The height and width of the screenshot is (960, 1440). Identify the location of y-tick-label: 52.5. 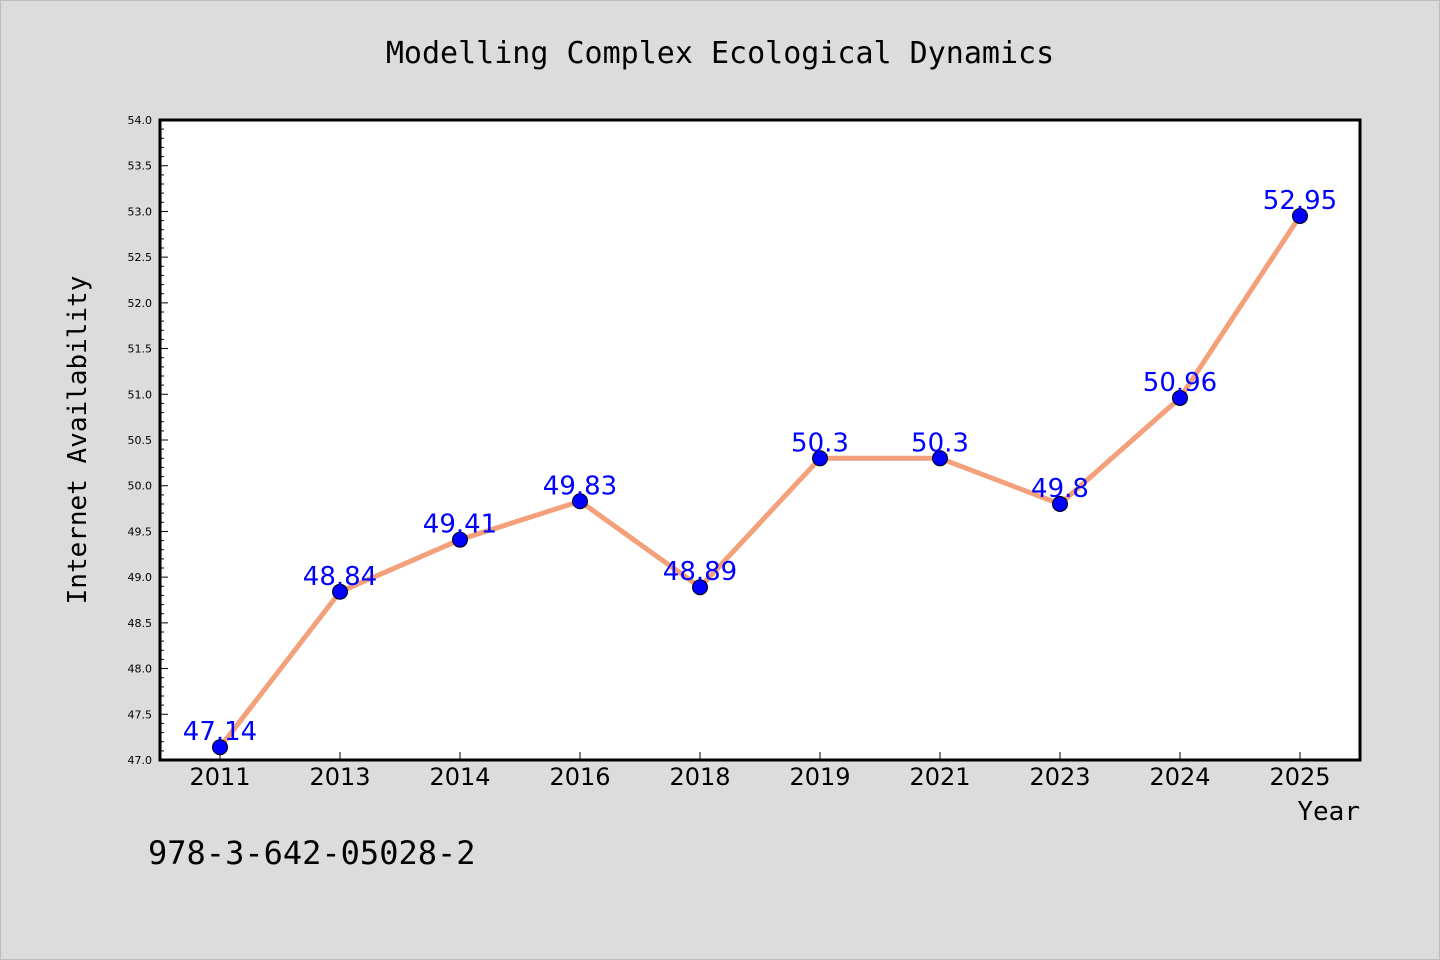
(140, 257).